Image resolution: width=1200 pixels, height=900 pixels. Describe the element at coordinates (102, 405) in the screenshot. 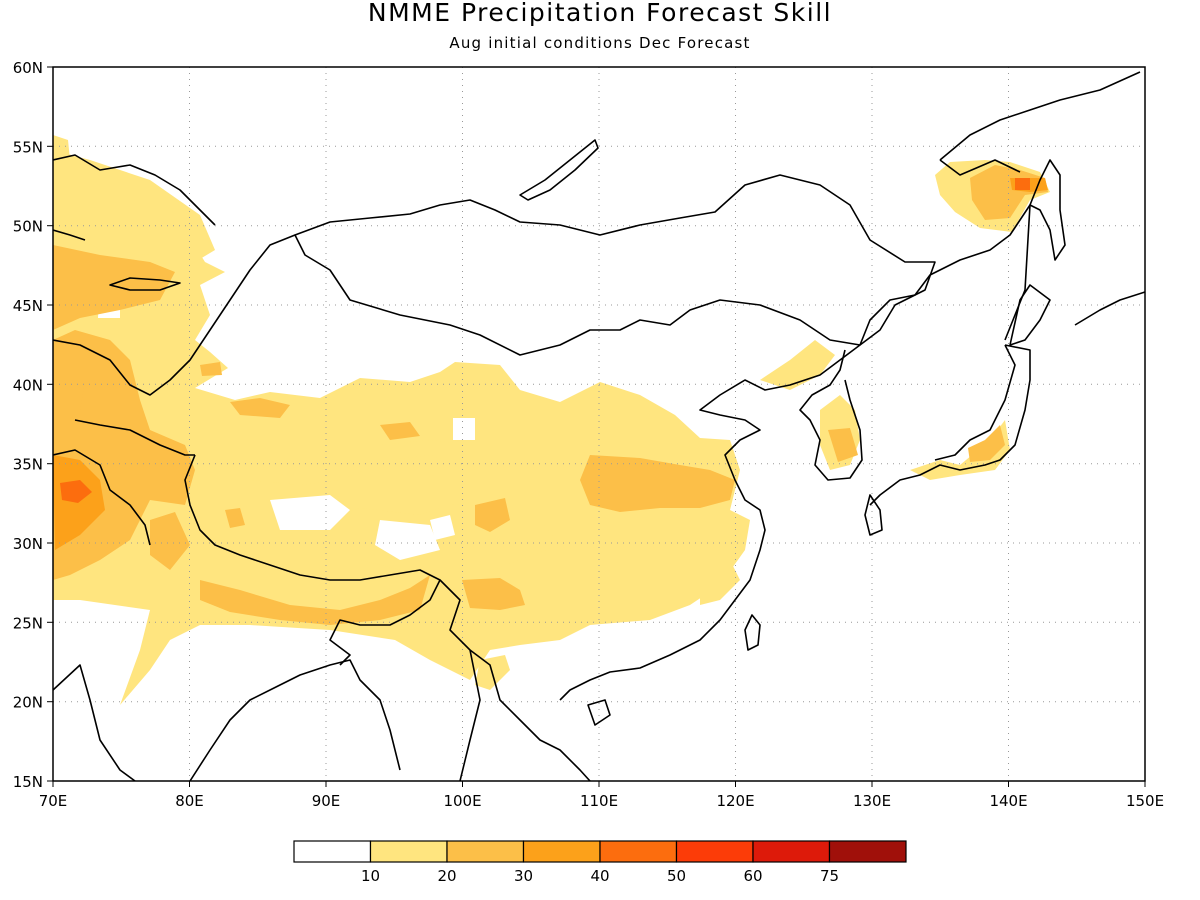

I see `shading-hindu-kush` at that location.